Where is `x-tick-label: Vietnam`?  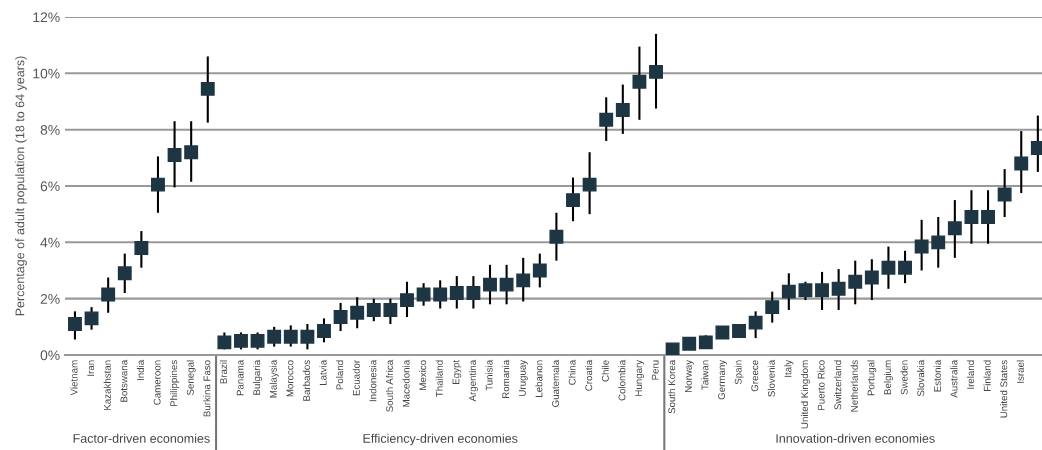 x-tick-label: Vietnam is located at coordinates (74, 378).